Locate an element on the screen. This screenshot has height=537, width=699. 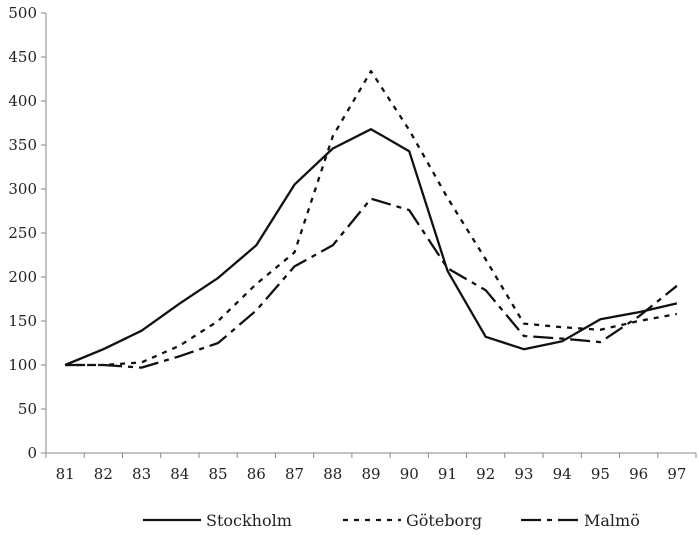
x-tick-label: 91 is located at coordinates (447, 474).